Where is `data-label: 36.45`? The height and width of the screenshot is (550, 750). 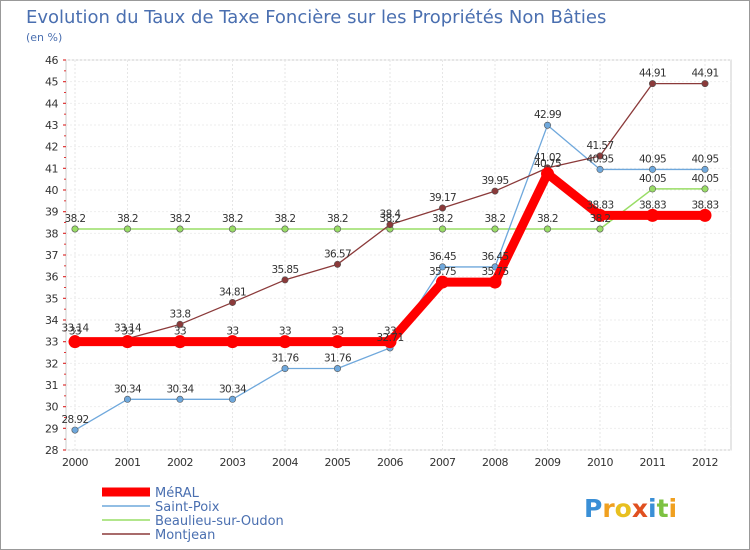
data-label: 36.45 is located at coordinates (442, 257).